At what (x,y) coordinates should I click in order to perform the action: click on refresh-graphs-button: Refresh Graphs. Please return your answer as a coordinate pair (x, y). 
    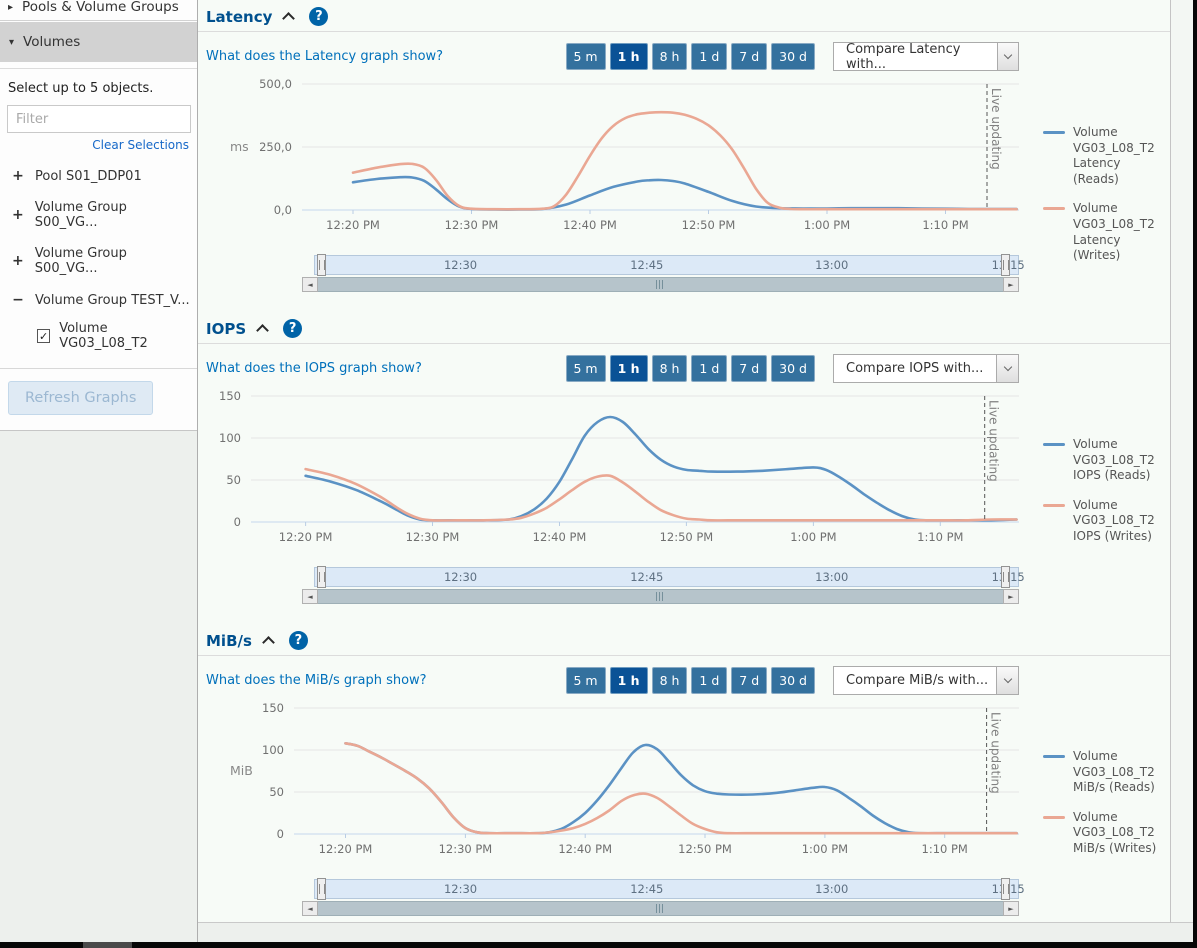
    Looking at the image, I should click on (81, 398).